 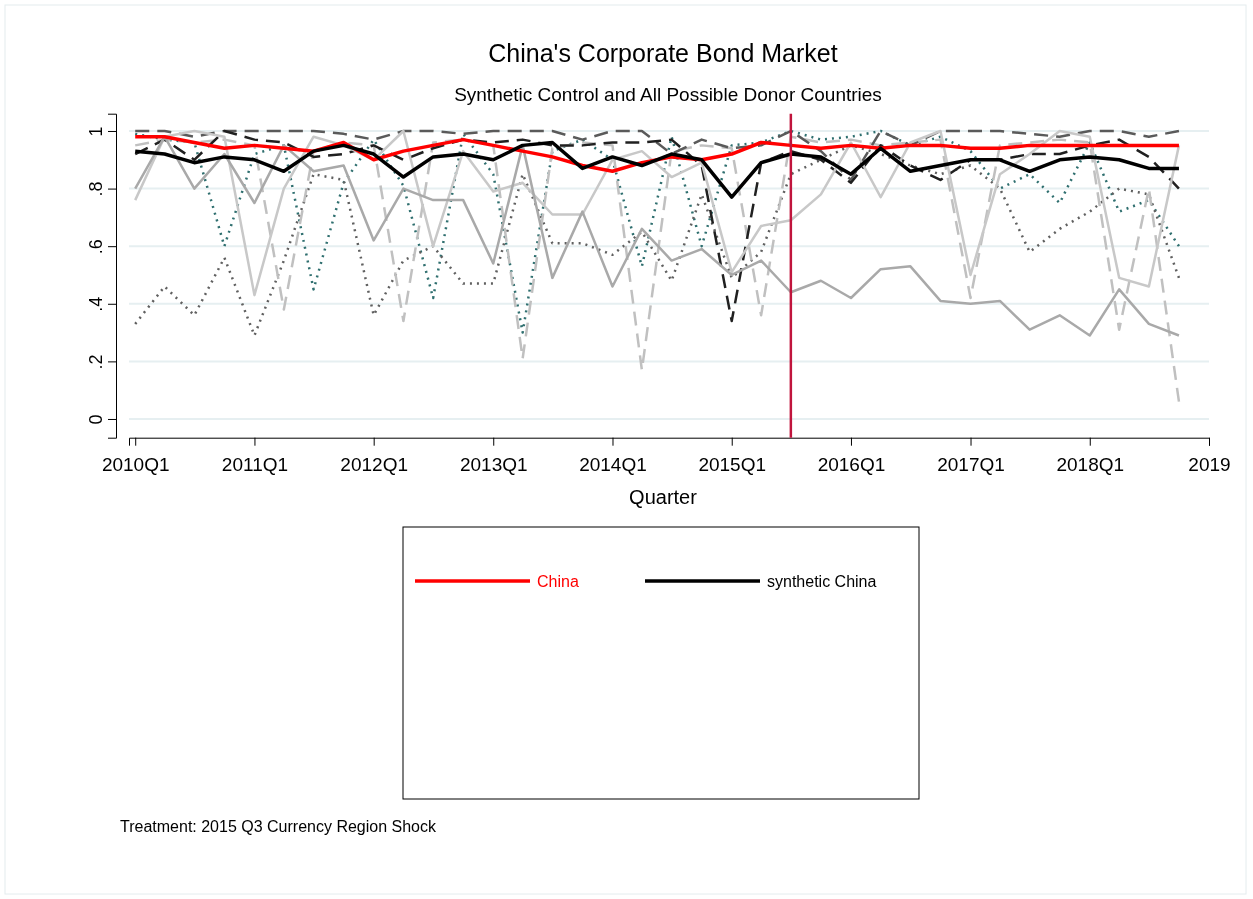 What do you see at coordinates (96, 362) in the screenshot?
I see `y-tick-label: .2` at bounding box center [96, 362].